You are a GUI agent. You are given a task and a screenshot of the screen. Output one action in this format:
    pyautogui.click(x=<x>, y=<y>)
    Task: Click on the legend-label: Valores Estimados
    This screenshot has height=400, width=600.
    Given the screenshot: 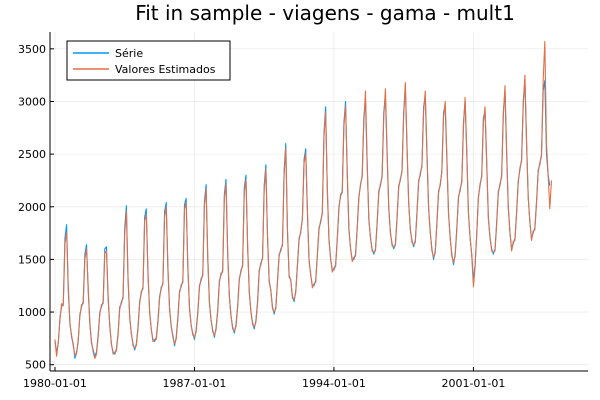 What is the action you would take?
    pyautogui.click(x=165, y=69)
    